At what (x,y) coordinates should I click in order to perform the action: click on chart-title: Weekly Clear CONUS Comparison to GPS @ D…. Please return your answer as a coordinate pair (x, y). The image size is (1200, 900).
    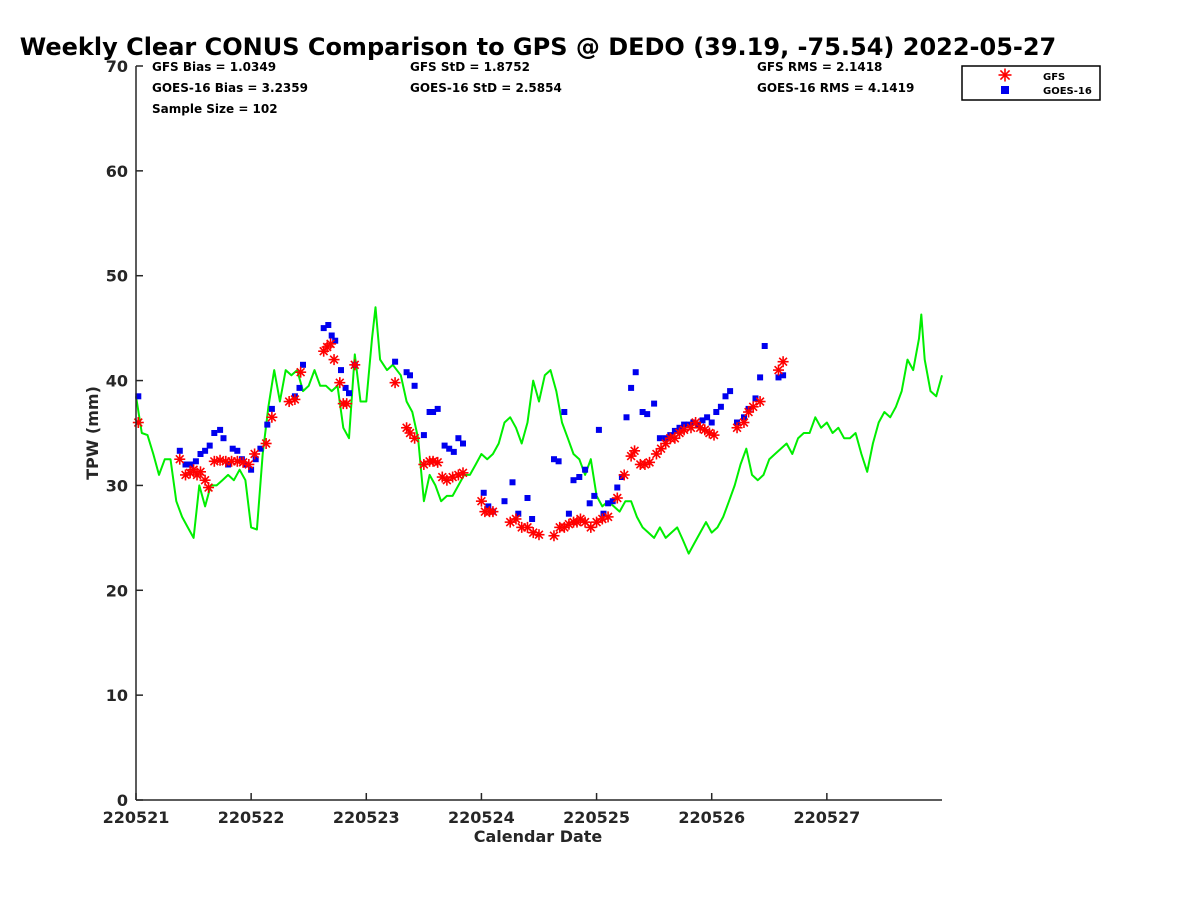
    Looking at the image, I should click on (538, 47).